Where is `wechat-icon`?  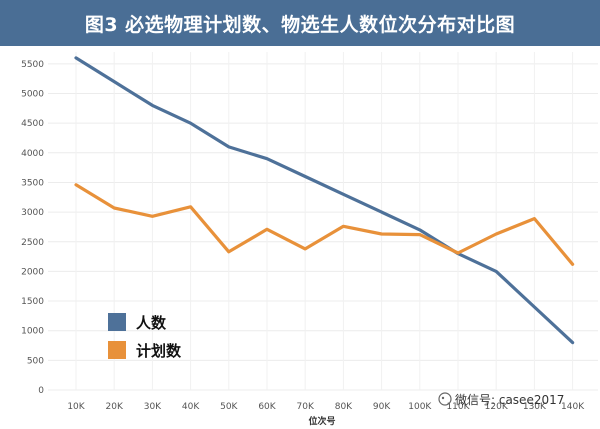
wechat-icon is located at coordinates (445, 399).